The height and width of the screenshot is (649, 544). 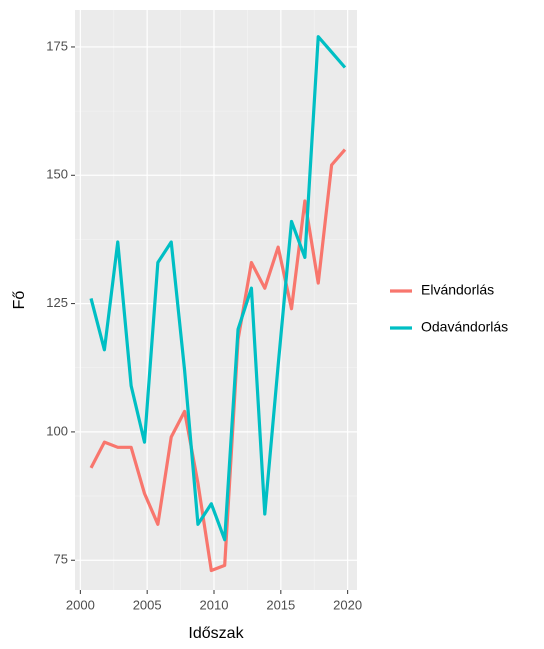 I want to click on x-tick-label: 2005, so click(x=147, y=604).